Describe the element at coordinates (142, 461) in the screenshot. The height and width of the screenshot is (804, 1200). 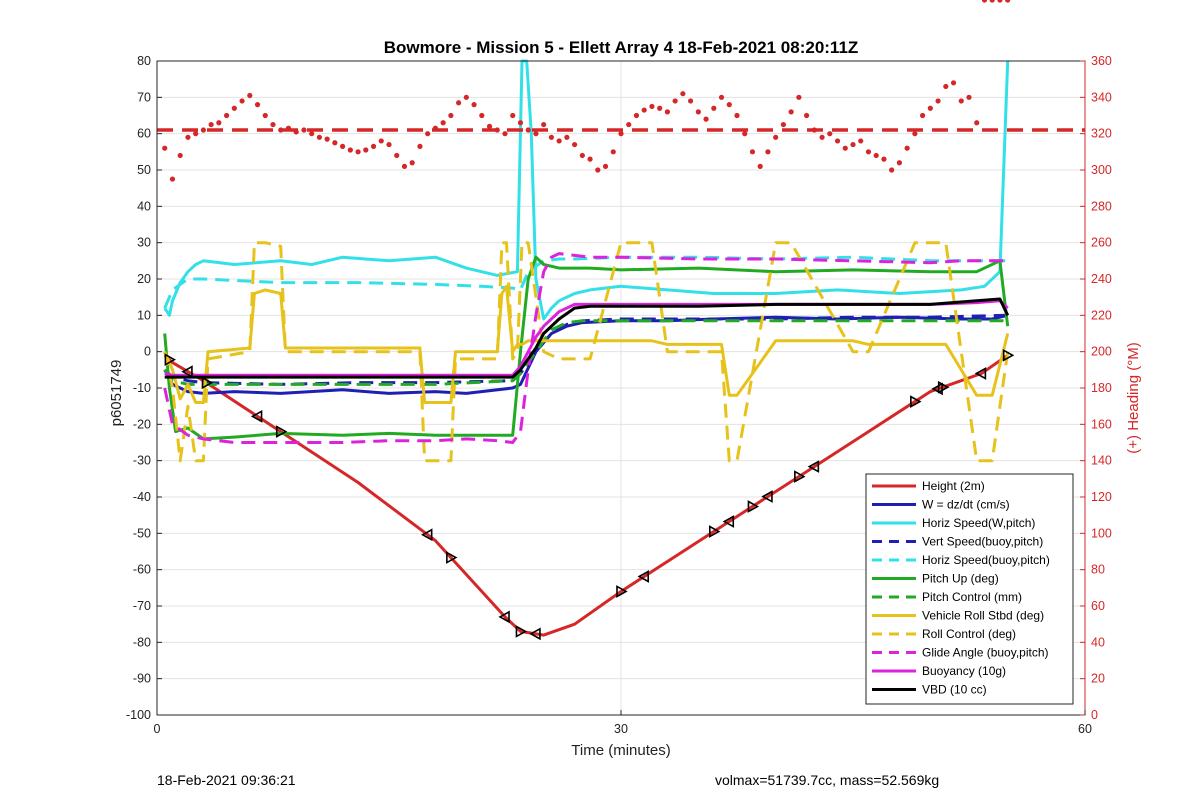
I see `y-tick-label: -30` at that location.